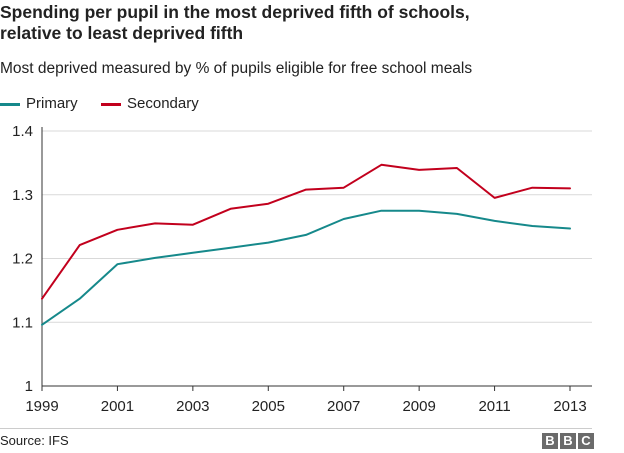 The image size is (624, 453). Describe the element at coordinates (22, 259) in the screenshot. I see `y-tick-label: 1.2` at that location.